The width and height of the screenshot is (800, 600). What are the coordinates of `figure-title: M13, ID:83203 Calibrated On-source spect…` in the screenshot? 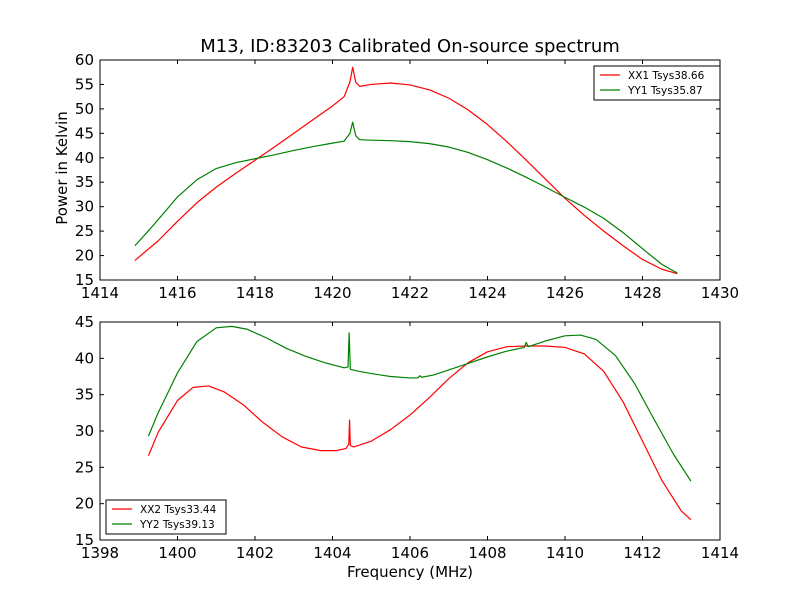 It's located at (410, 46).